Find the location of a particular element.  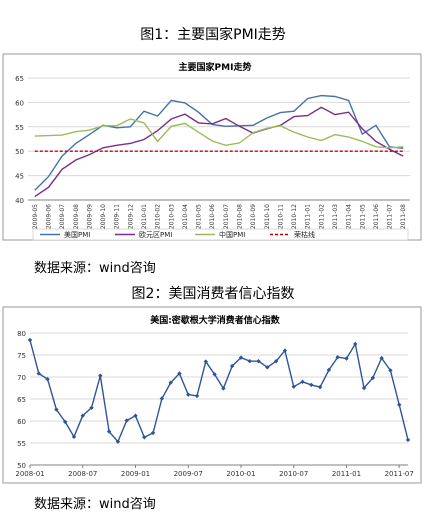

chart1-legend-box is located at coordinates (220, 234).